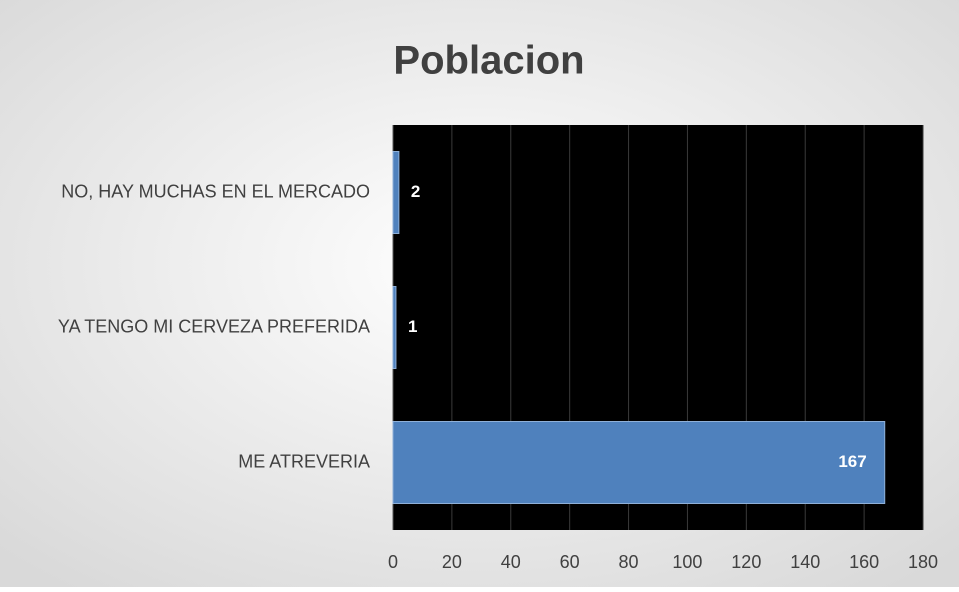 The height and width of the screenshot is (592, 959). Describe the element at coordinates (452, 562) in the screenshot. I see `x-tick-label: 20` at that location.